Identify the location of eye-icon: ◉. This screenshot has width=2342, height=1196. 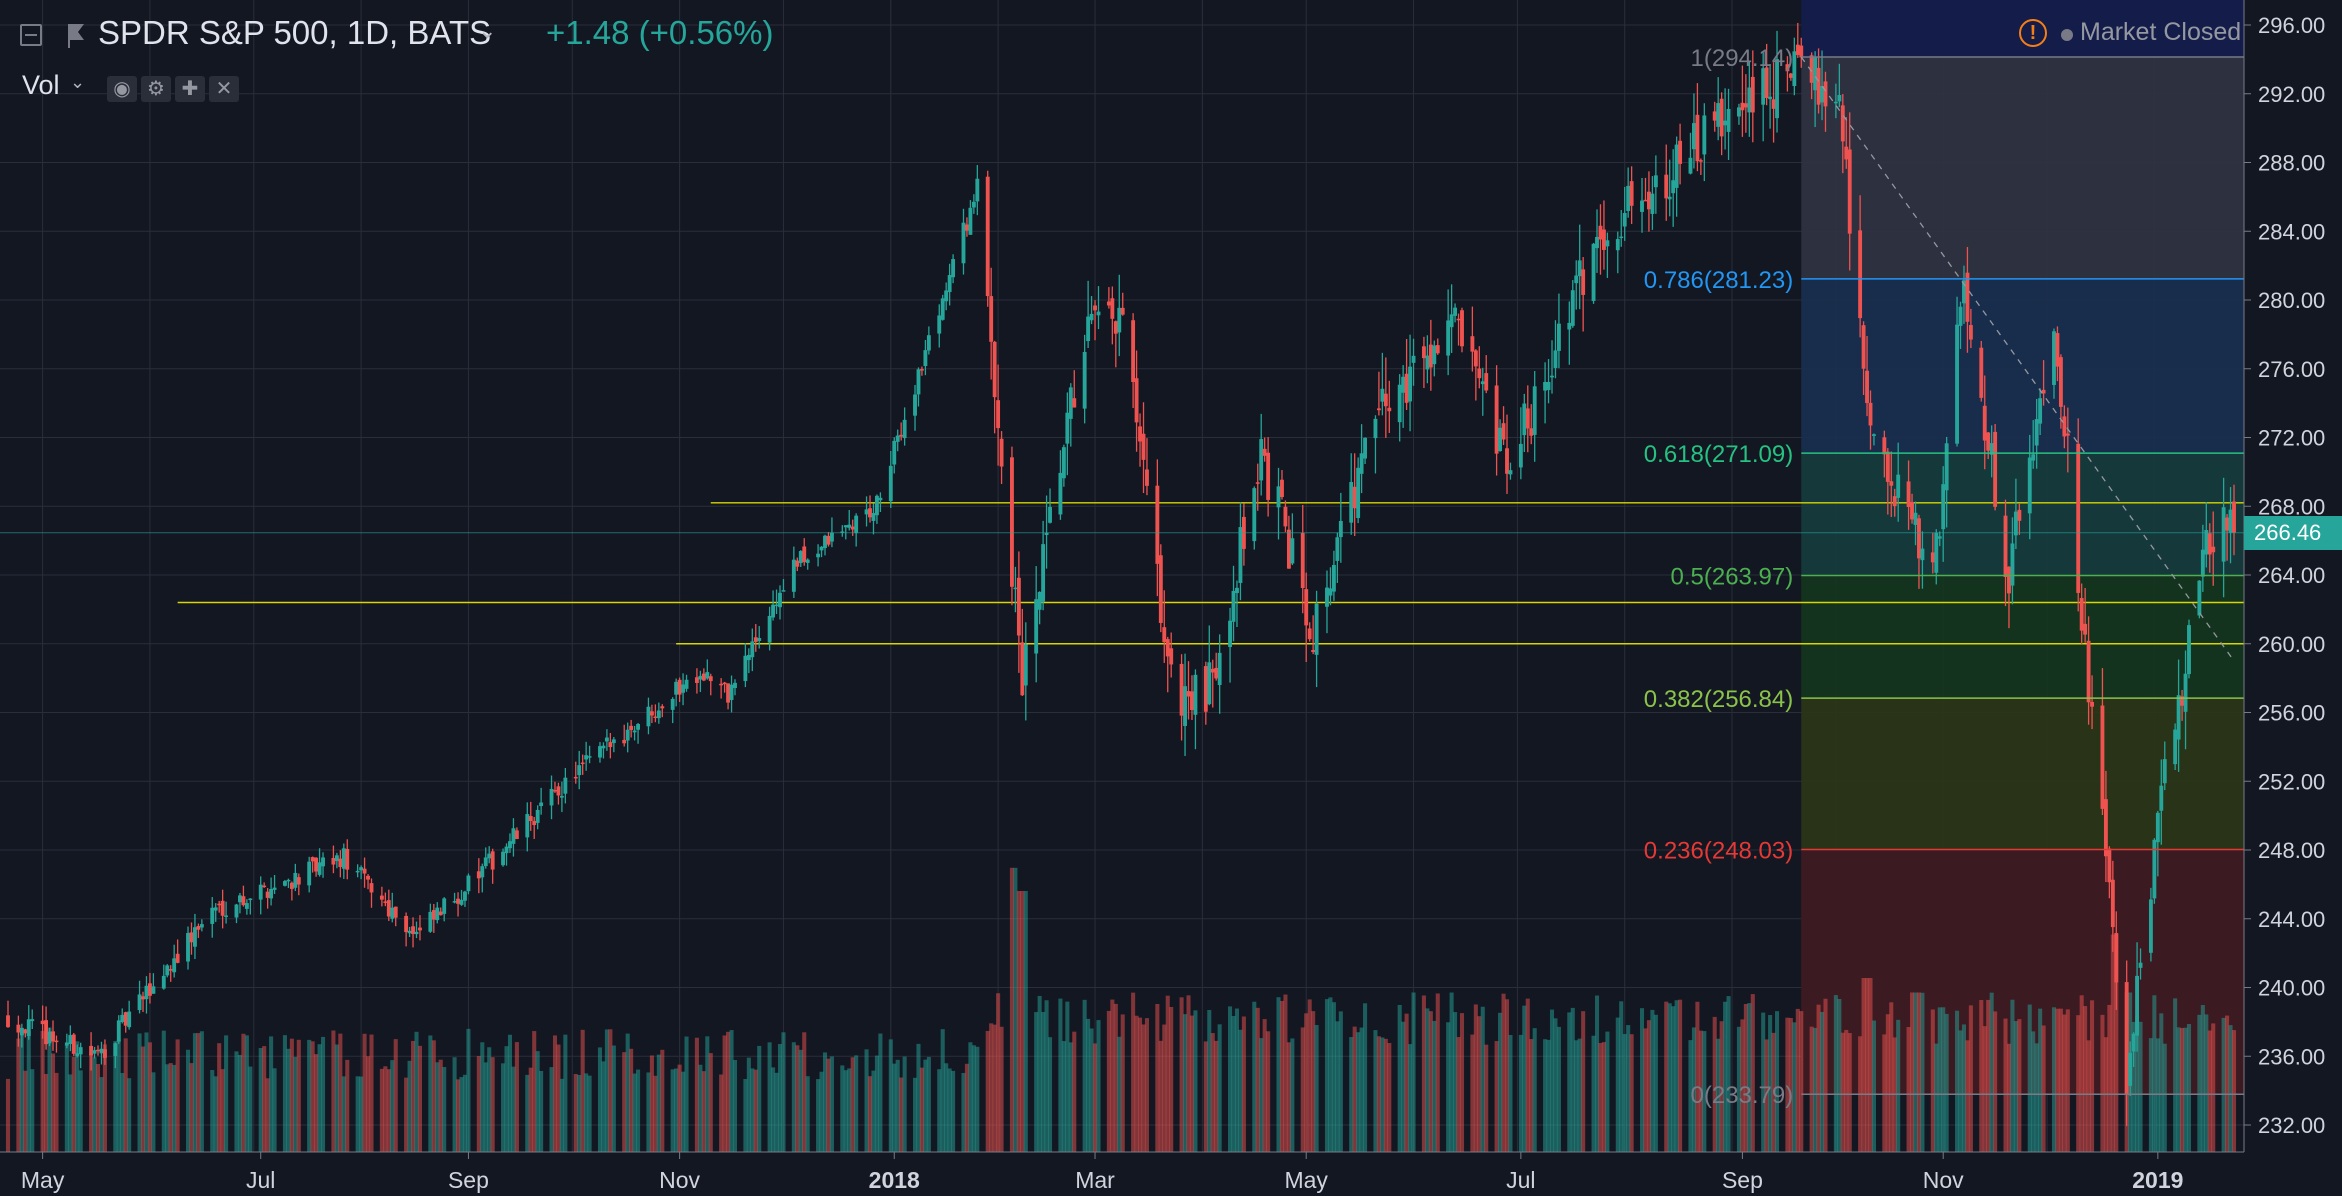
(122, 89).